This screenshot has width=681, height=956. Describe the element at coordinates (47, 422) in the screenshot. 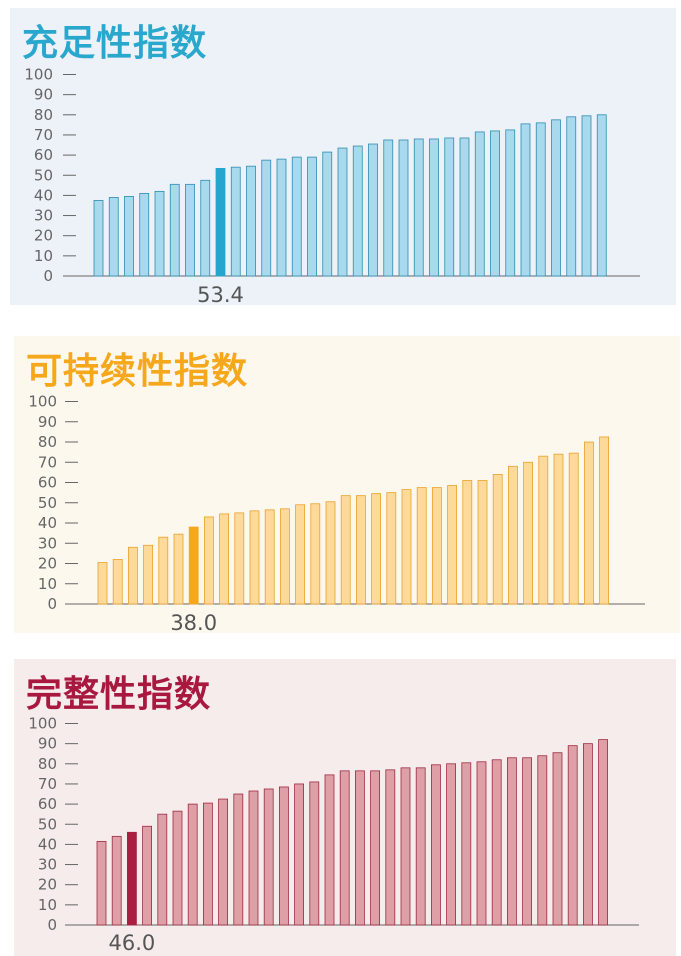

I see `sustainability-ytick-label: 90` at that location.